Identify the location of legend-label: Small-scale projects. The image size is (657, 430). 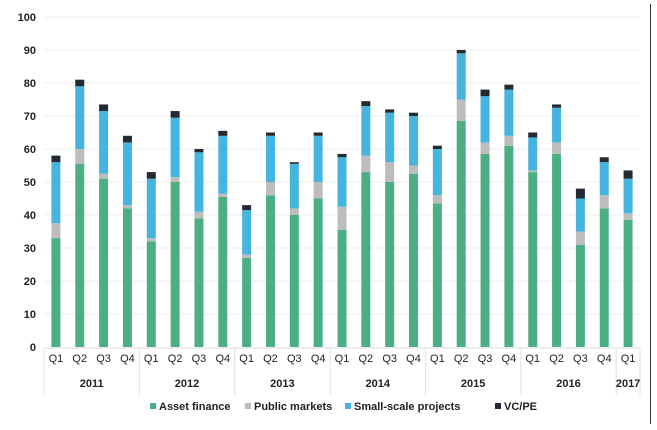
(407, 407).